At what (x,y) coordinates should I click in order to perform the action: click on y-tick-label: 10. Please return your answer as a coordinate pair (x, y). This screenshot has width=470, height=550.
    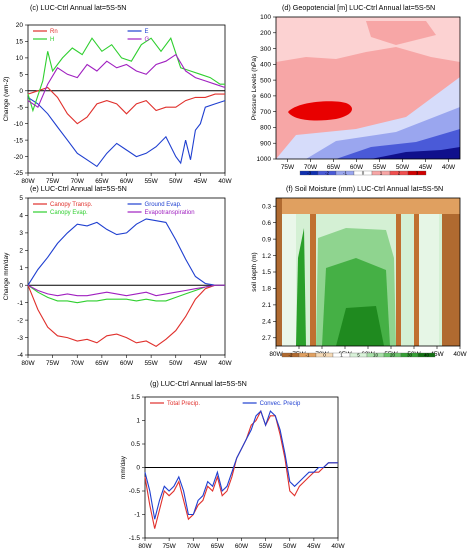
    Looking at the image, I should click on (20, 58).